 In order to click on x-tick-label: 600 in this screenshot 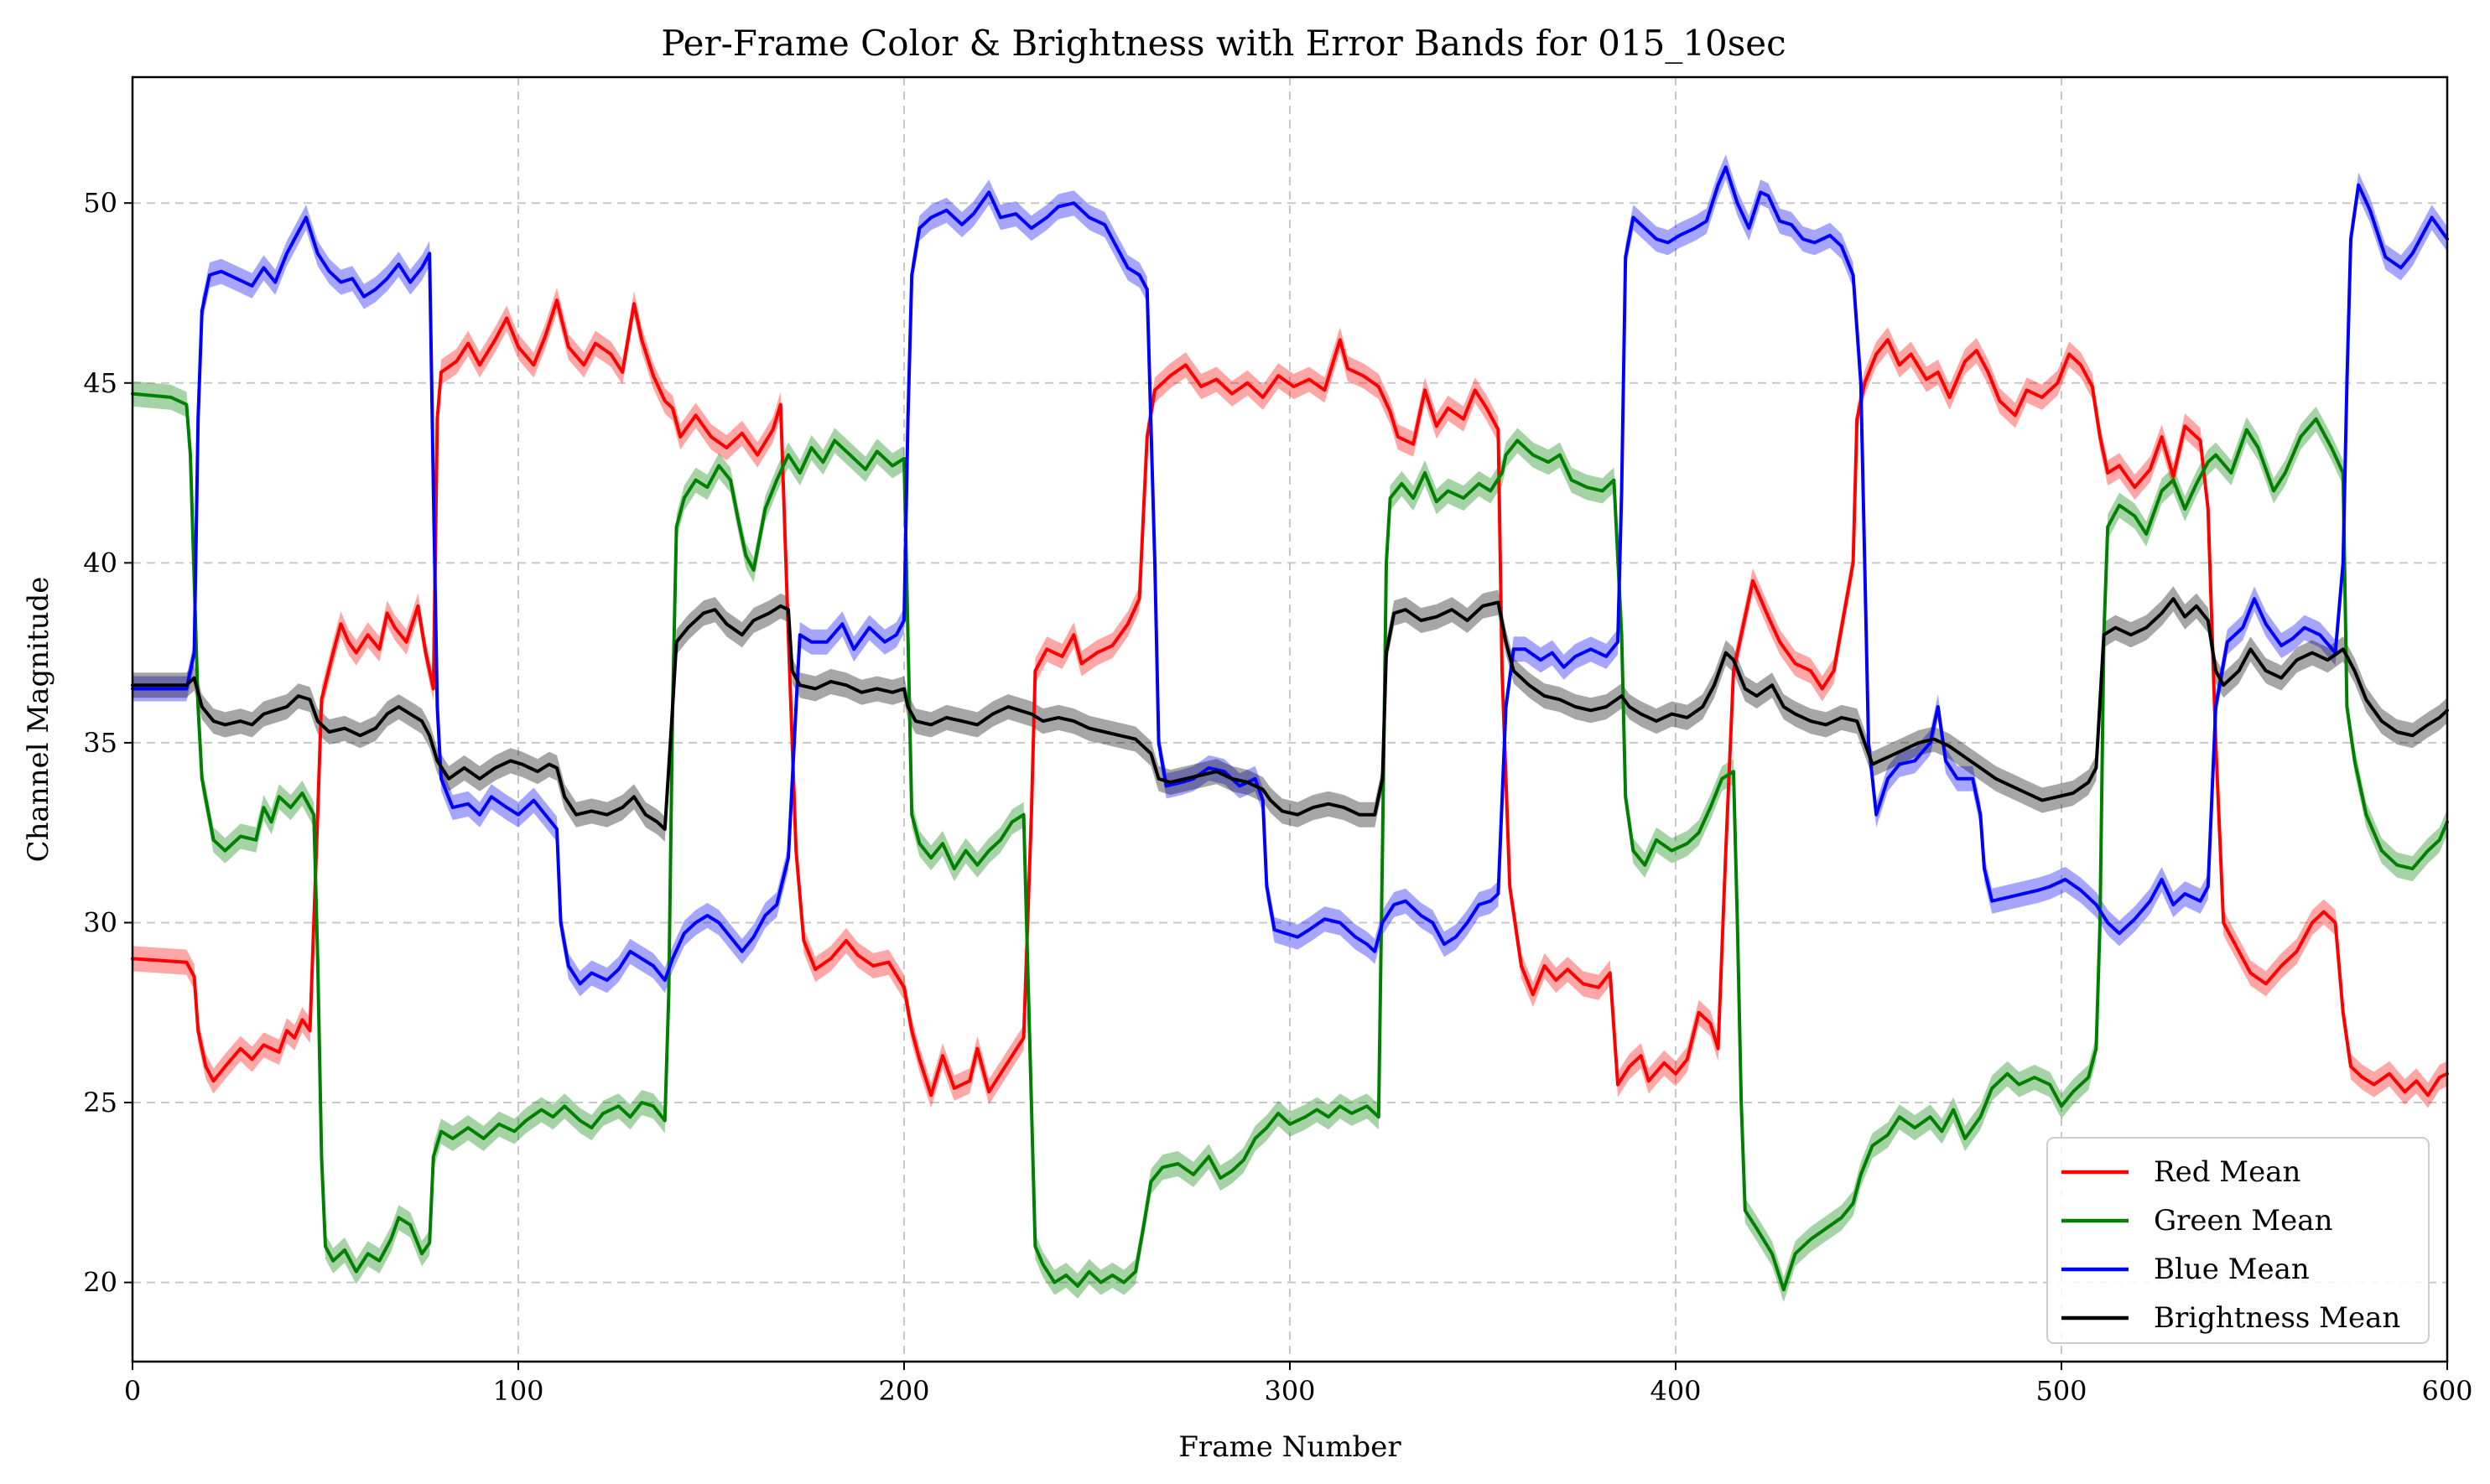, I will do `click(2446, 1391)`.